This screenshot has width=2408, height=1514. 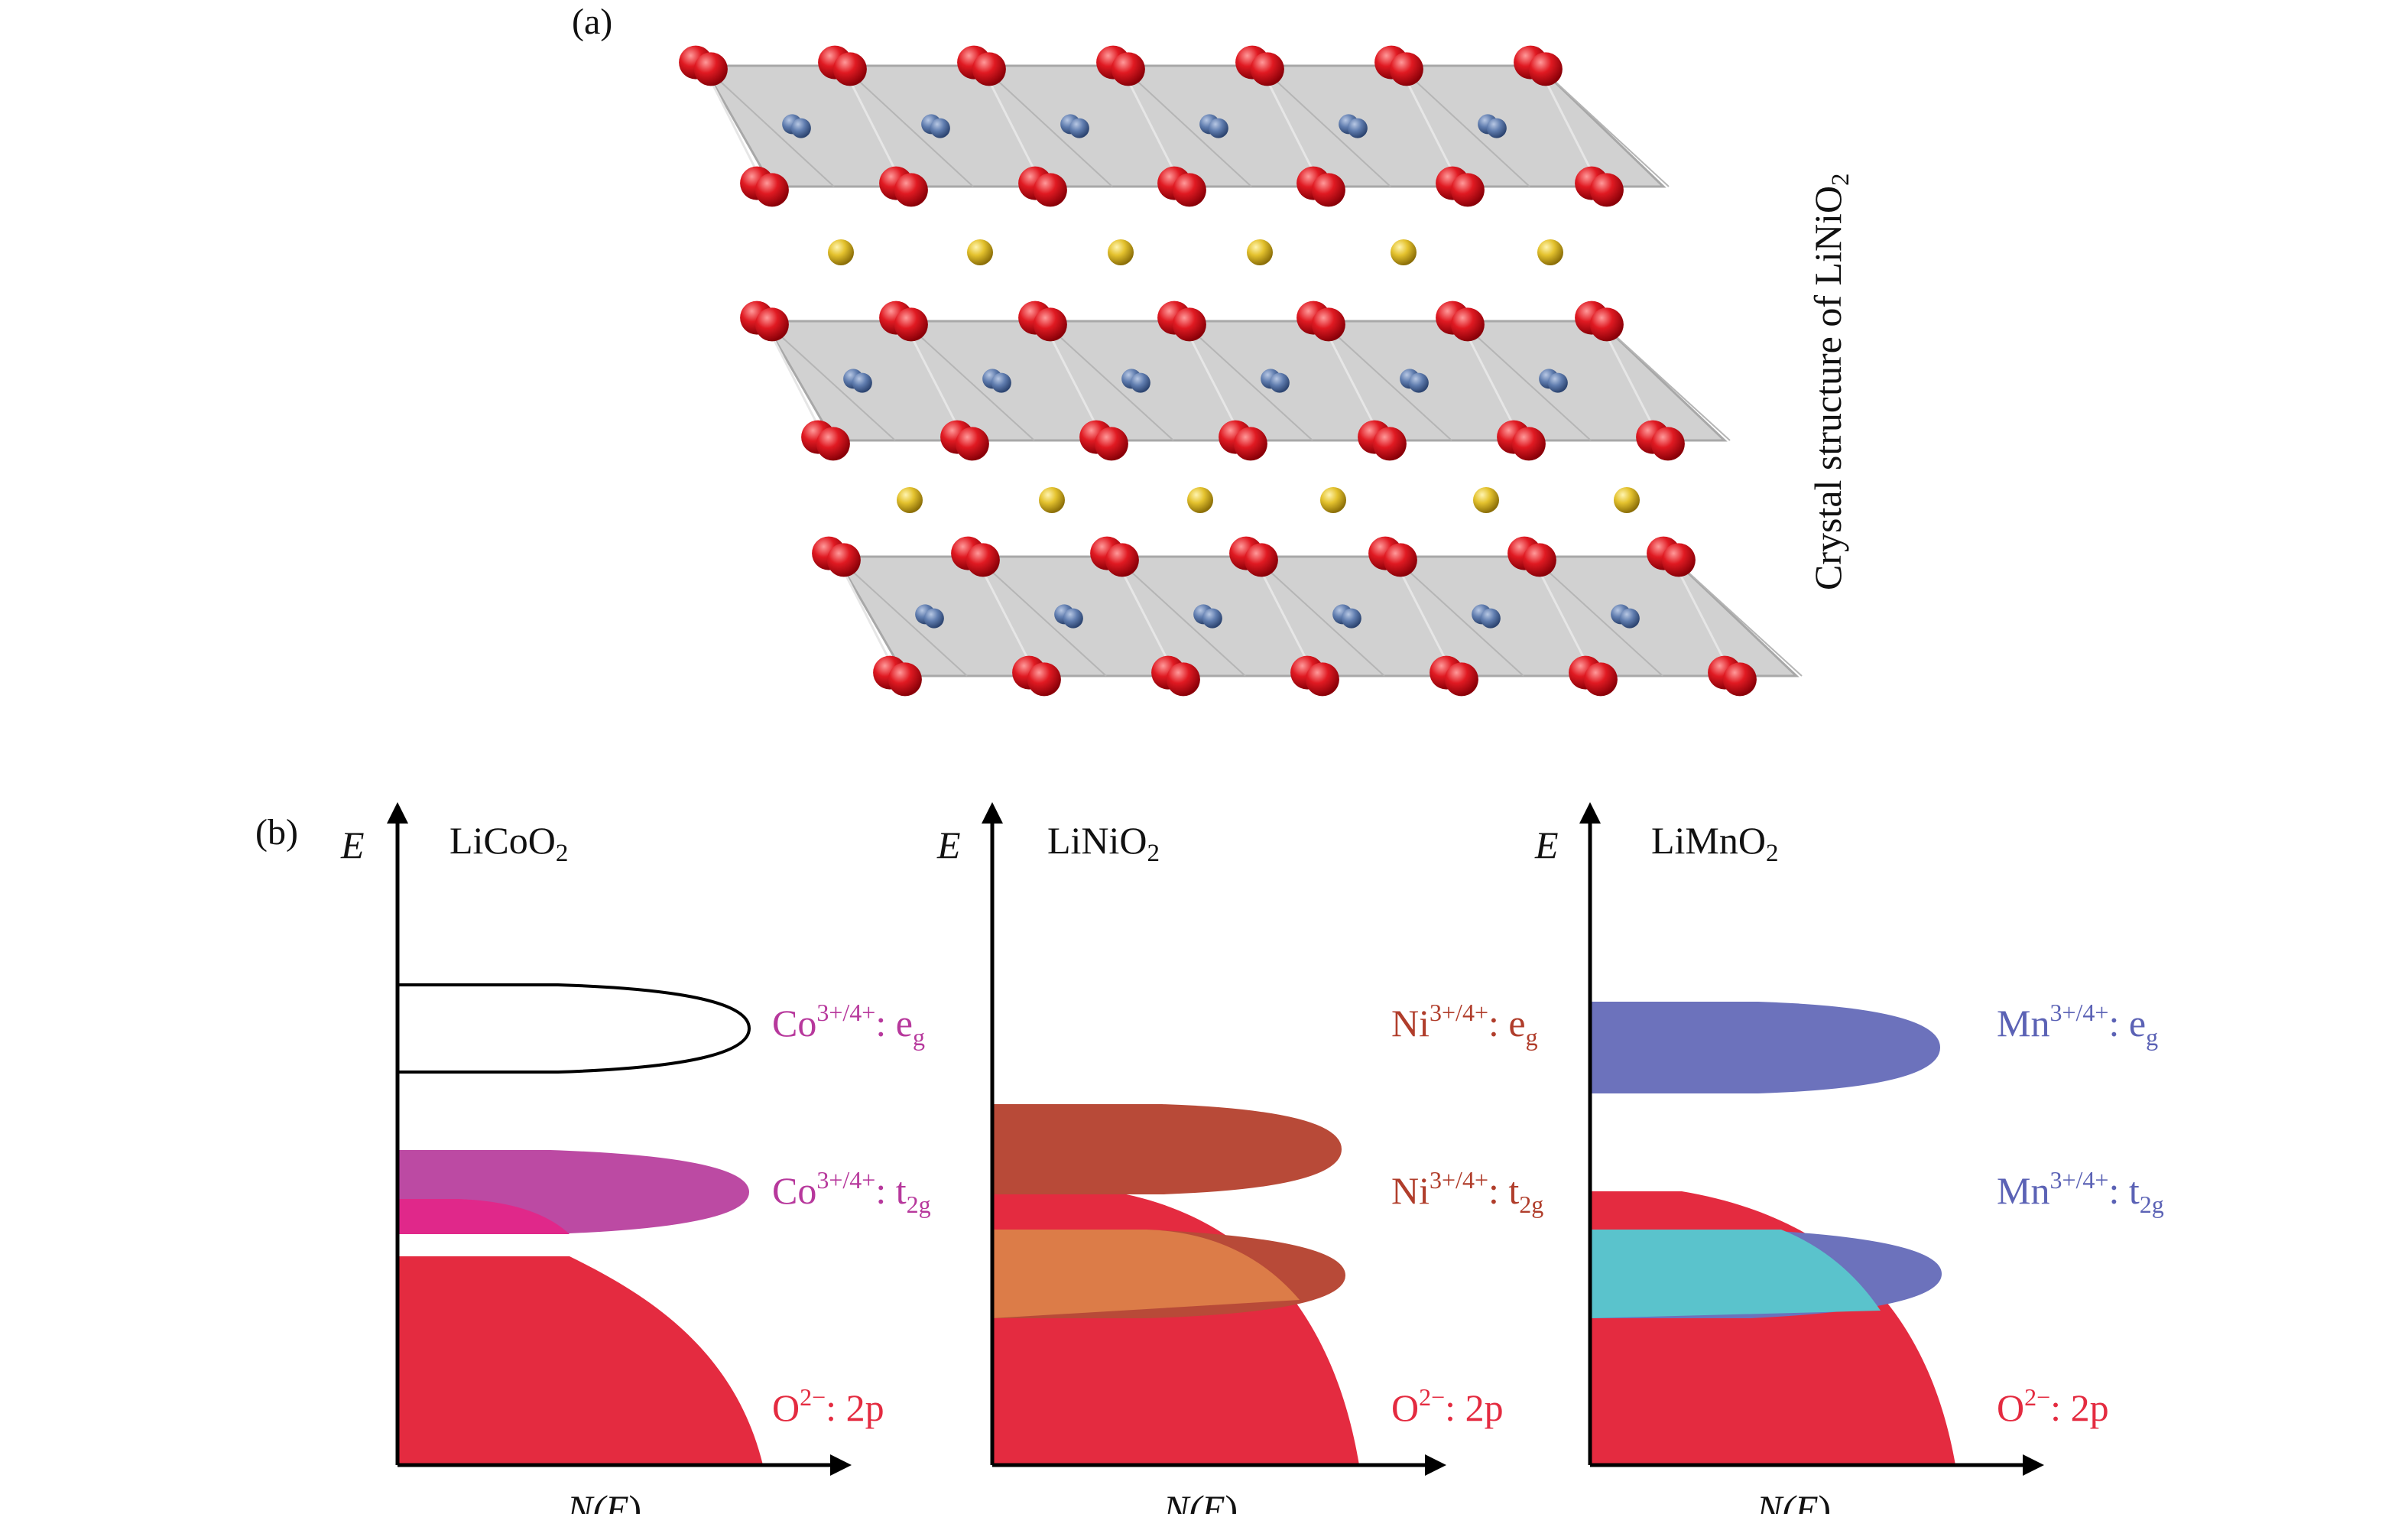 I want to click on panel-b-label: (b), so click(x=277, y=833).